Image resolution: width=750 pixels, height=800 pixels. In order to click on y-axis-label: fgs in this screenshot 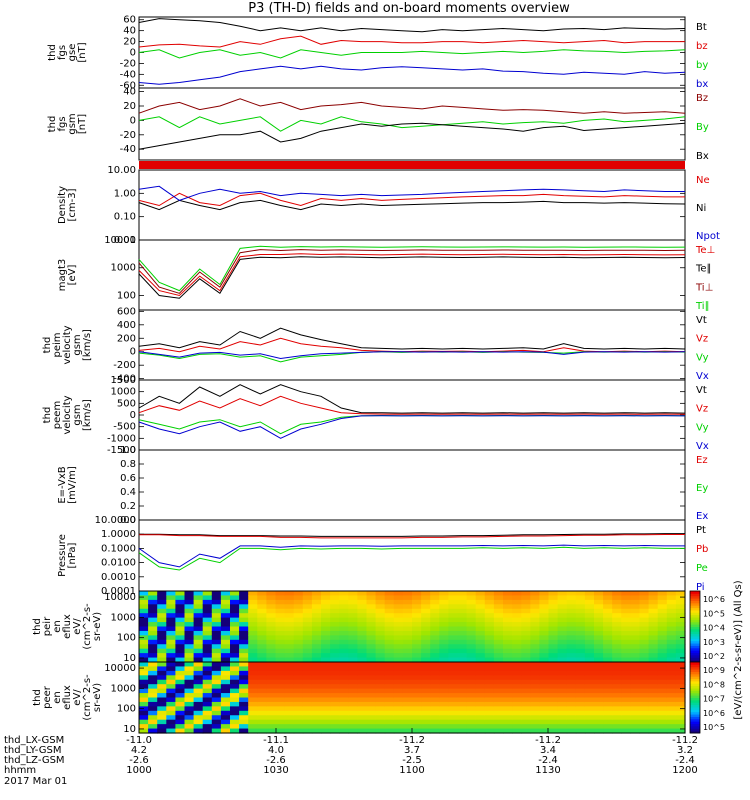, I will do `click(62, 52)`.